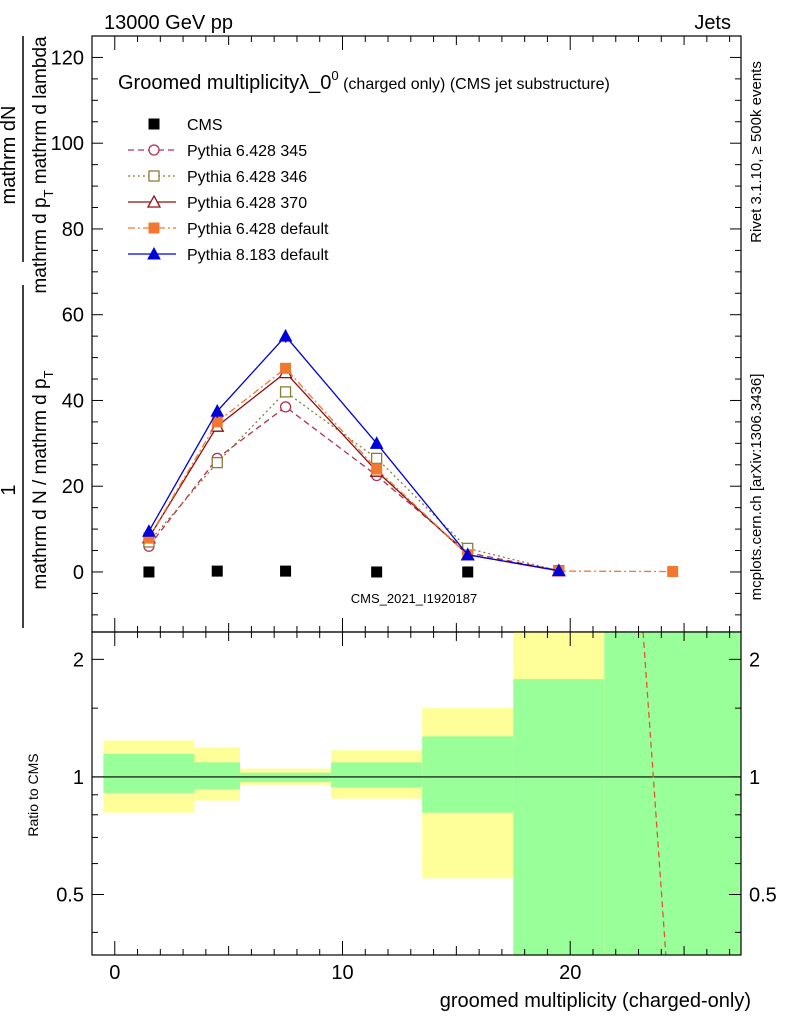  I want to click on y-tick-label: 0, so click(78, 573).